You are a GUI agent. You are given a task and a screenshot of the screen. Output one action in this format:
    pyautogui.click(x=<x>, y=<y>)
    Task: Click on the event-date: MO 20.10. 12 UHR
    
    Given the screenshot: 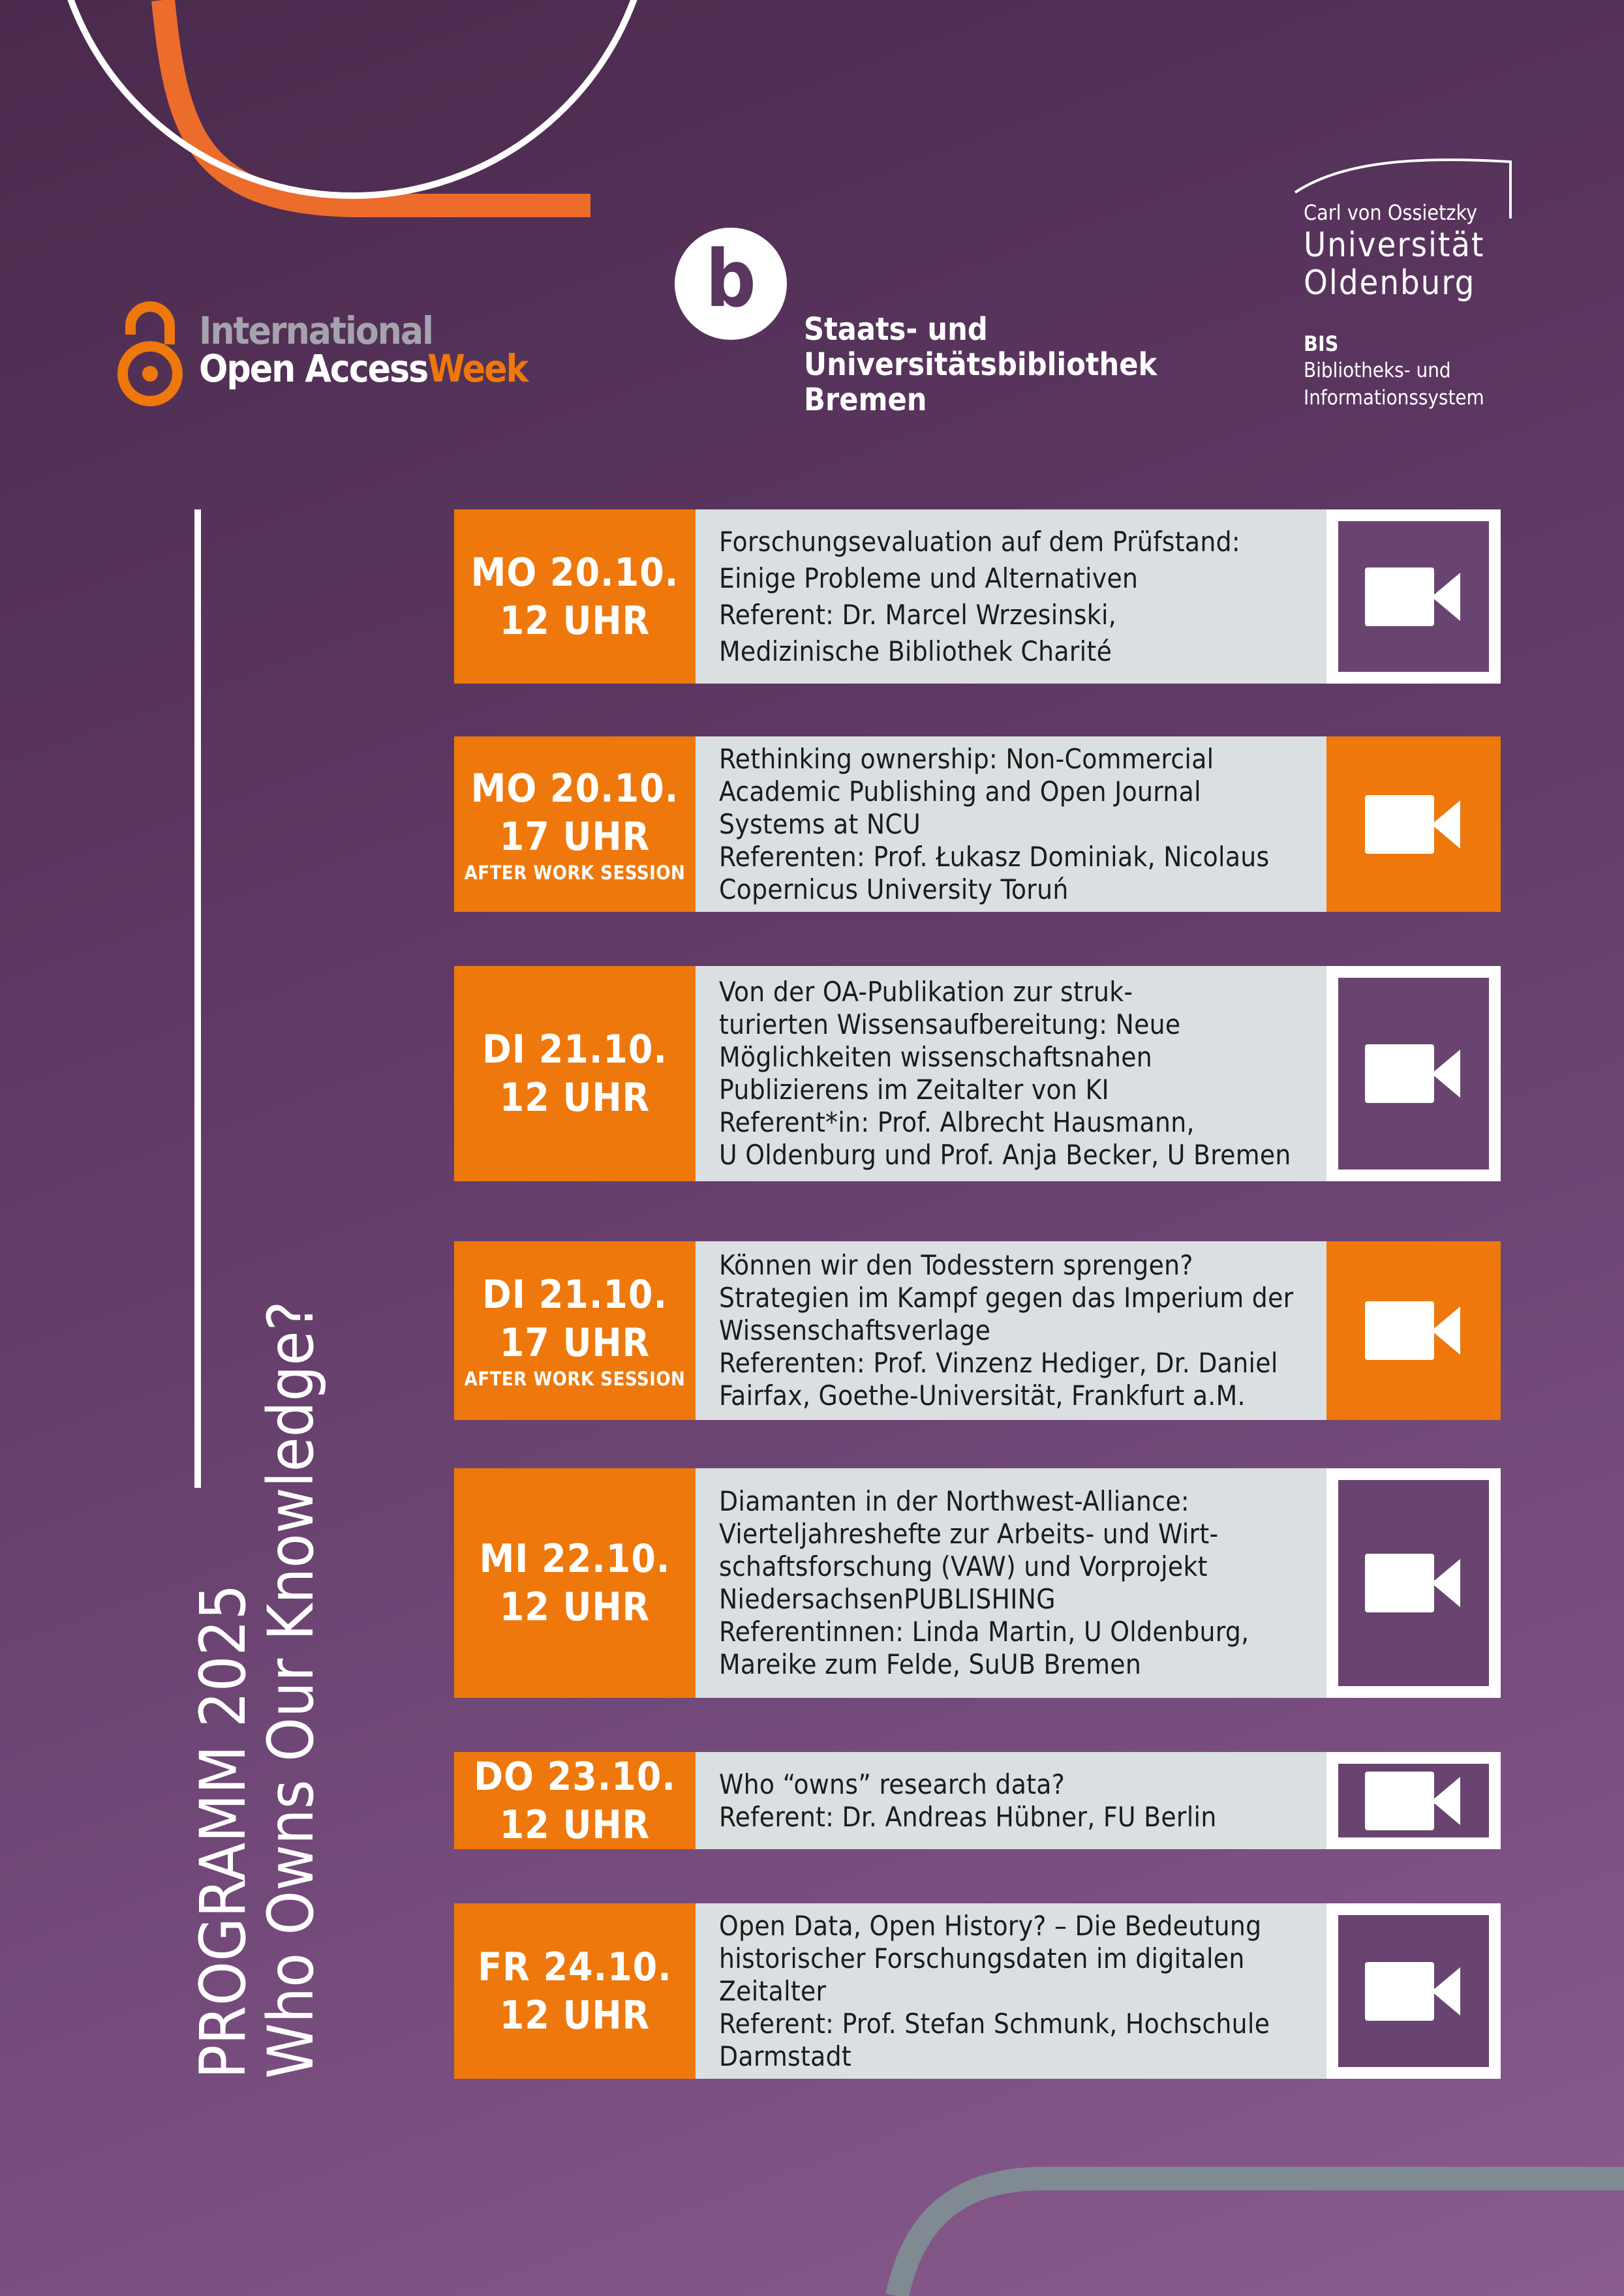 What is the action you would take?
    pyautogui.click(x=575, y=596)
    